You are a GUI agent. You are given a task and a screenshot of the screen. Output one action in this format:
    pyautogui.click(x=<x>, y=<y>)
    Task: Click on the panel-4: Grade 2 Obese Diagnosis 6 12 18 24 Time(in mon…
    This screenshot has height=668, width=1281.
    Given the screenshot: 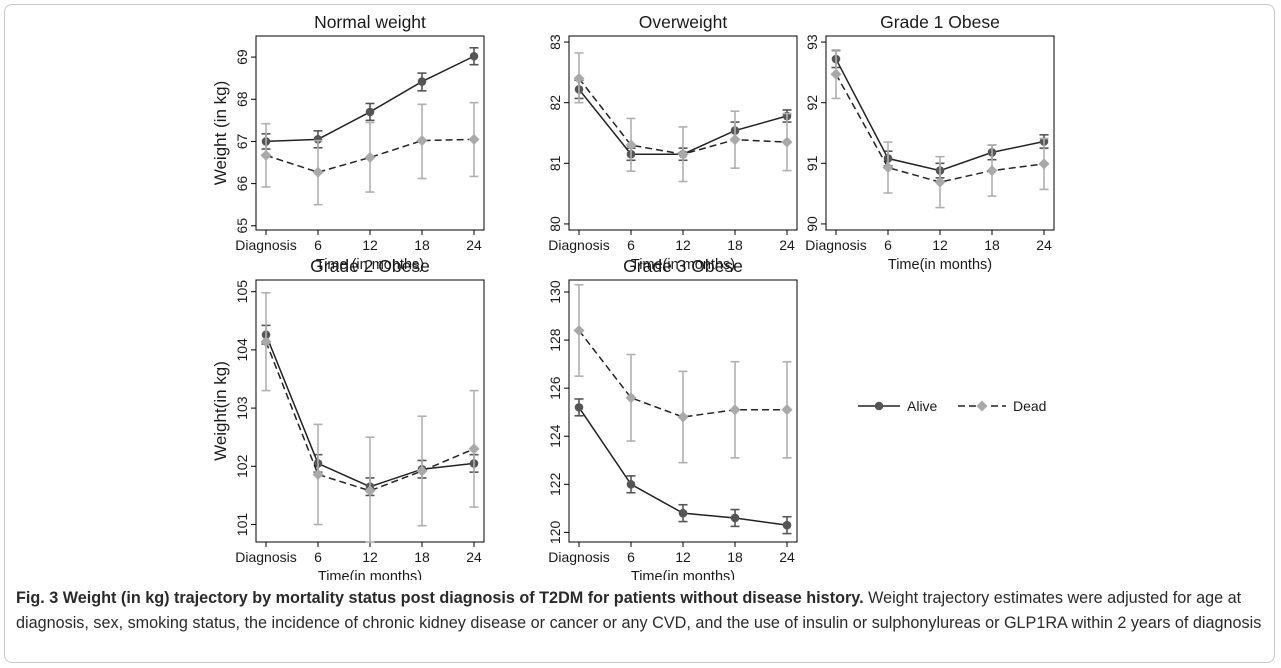 What is the action you would take?
    pyautogui.click(x=348, y=418)
    